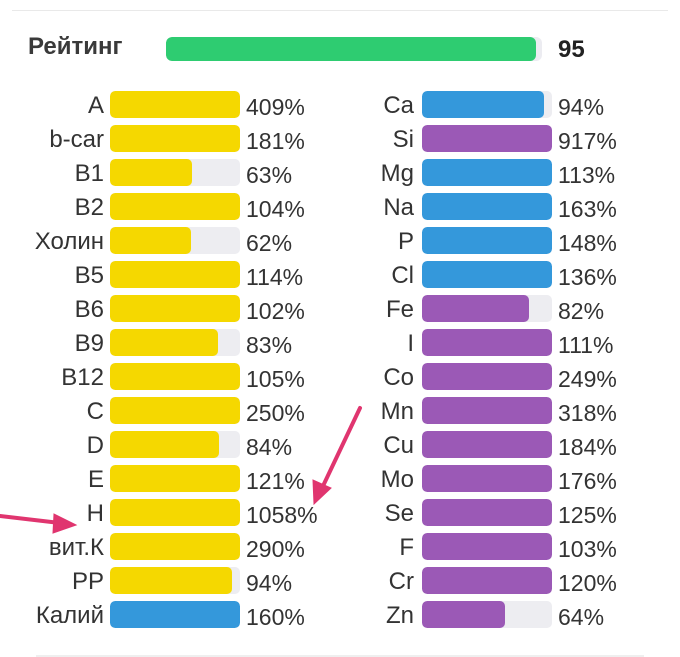 The width and height of the screenshot is (680, 657). What do you see at coordinates (397, 411) in the screenshot?
I see `mineral-label: Mn` at bounding box center [397, 411].